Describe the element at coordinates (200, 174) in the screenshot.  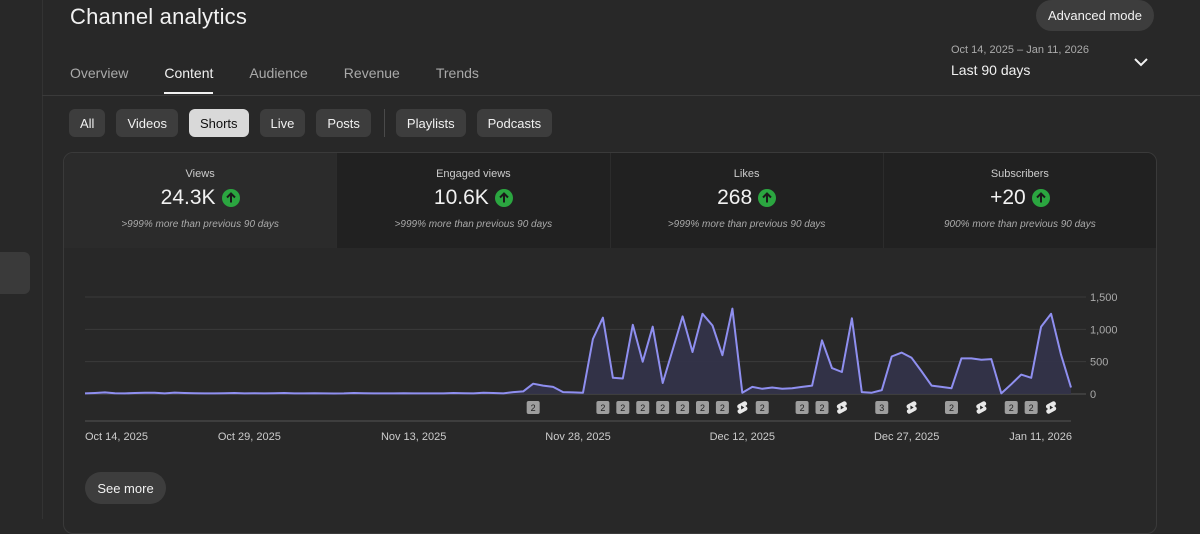
I see `metric-label: Views` at that location.